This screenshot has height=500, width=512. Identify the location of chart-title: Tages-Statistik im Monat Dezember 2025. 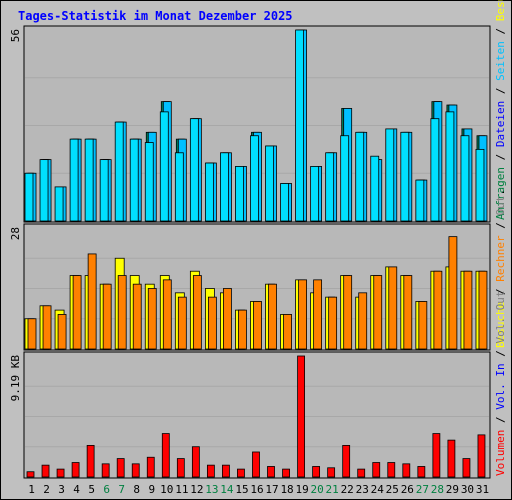
(155, 16).